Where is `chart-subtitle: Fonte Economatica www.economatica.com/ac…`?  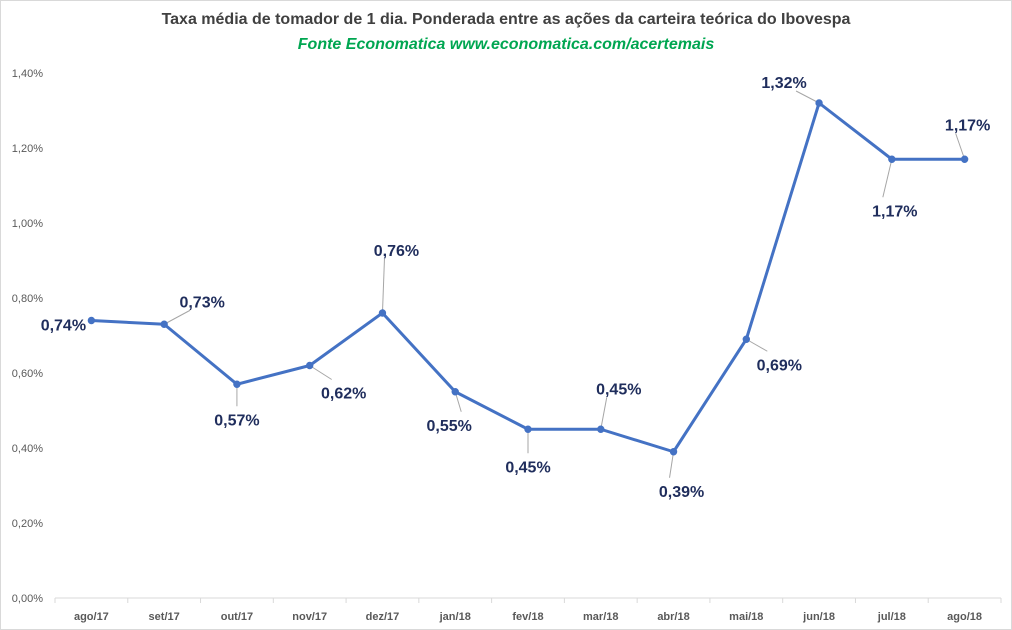 chart-subtitle: Fonte Economatica www.economatica.com/ac… is located at coordinates (506, 44).